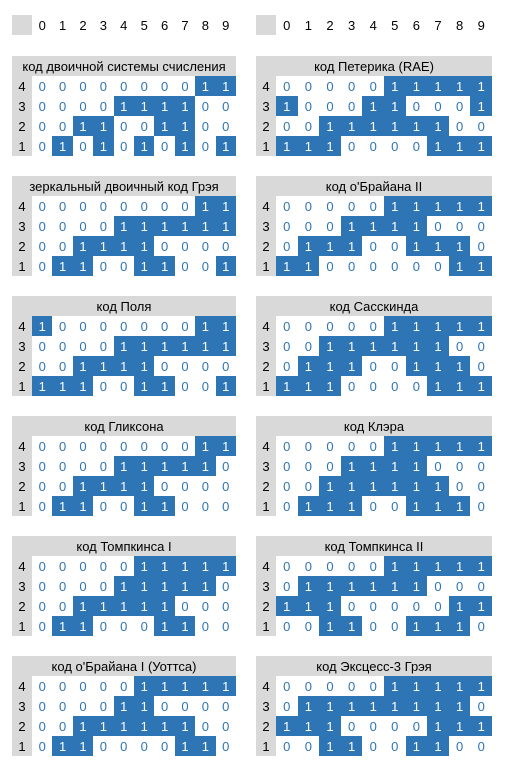 Image resolution: width=512 pixels, height=771 pixels. Describe the element at coordinates (124, 306) in the screenshot. I see `block-title: код Поля` at that location.